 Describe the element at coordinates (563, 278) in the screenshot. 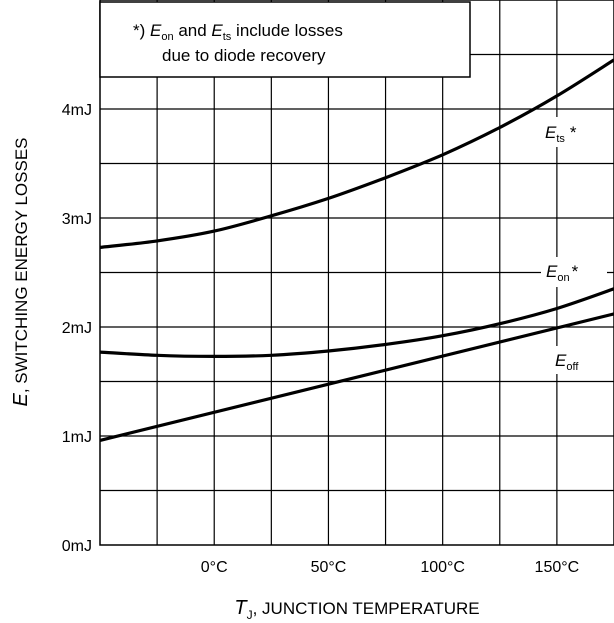

I see `curve-label-eon-subscript: on` at that location.